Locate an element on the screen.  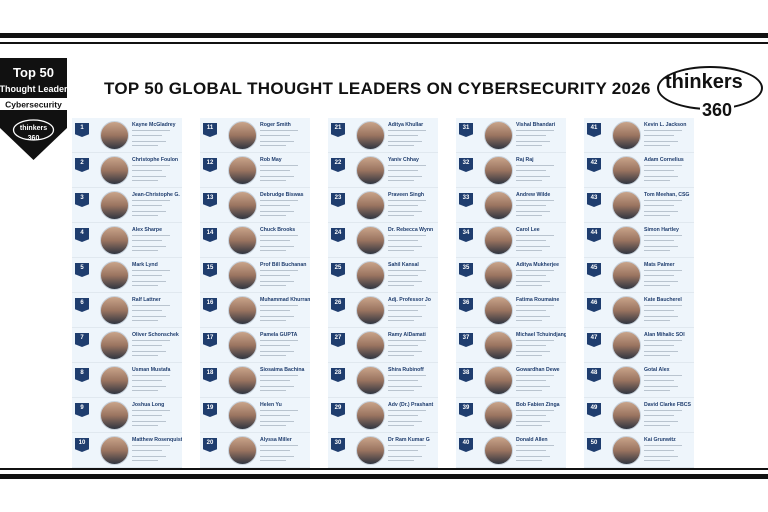
leader-name: Adj. Professor Jo is located at coordinates (409, 300).